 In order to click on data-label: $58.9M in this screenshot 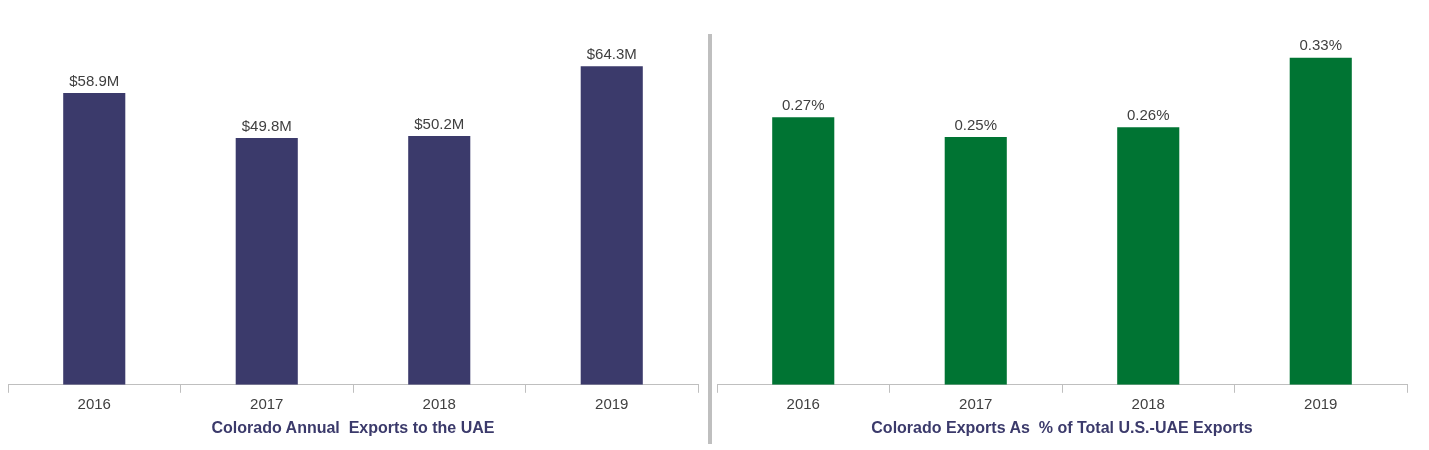, I will do `click(94, 80)`.